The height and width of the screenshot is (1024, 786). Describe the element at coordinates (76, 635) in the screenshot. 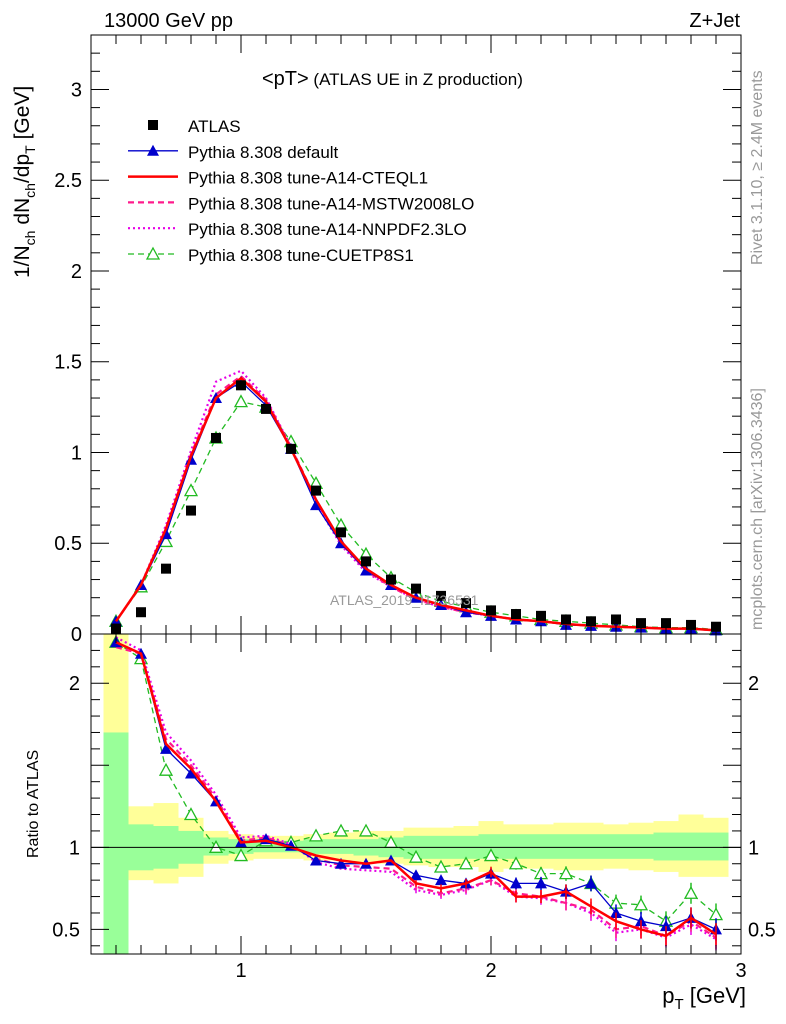

I see `y-tick-label: 0` at that location.